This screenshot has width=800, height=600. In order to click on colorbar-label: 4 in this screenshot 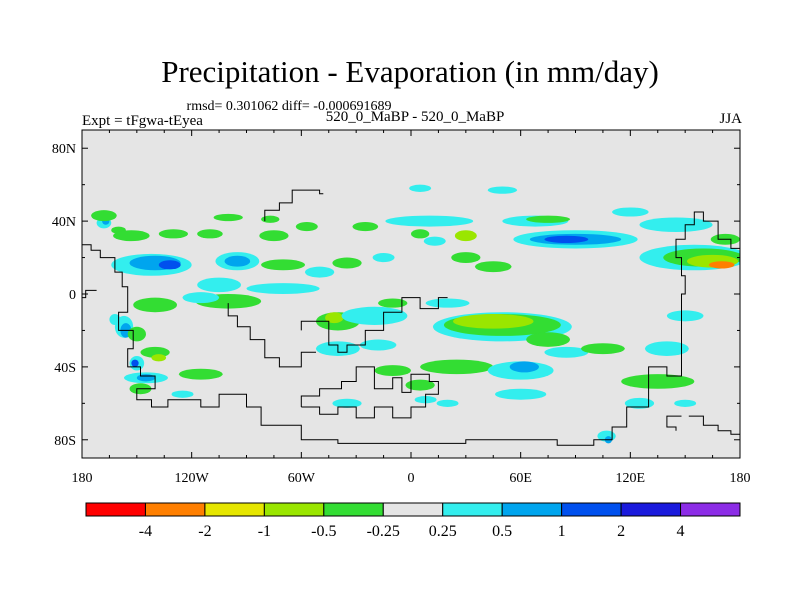, I will do `click(681, 531)`.